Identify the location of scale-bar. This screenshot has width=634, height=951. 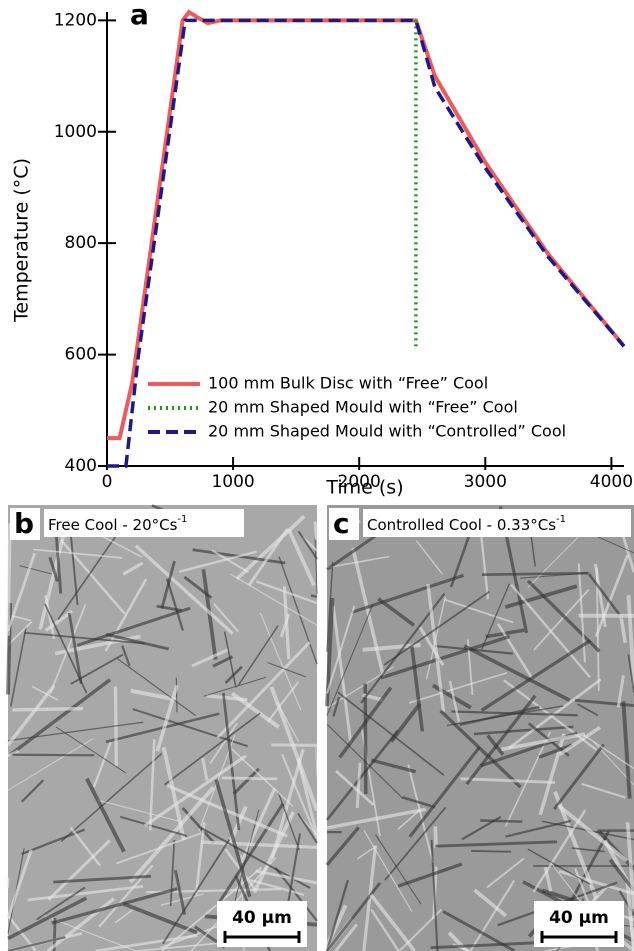
(579, 937).